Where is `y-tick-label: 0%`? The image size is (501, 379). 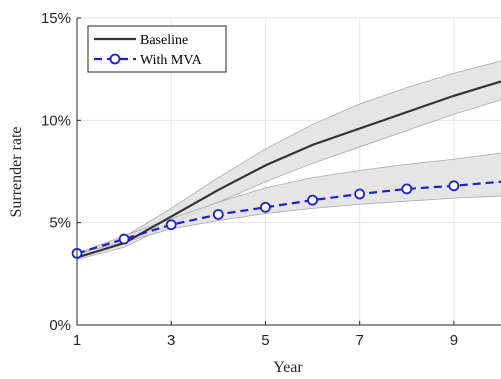 y-tick-label: 0% is located at coordinates (60, 325).